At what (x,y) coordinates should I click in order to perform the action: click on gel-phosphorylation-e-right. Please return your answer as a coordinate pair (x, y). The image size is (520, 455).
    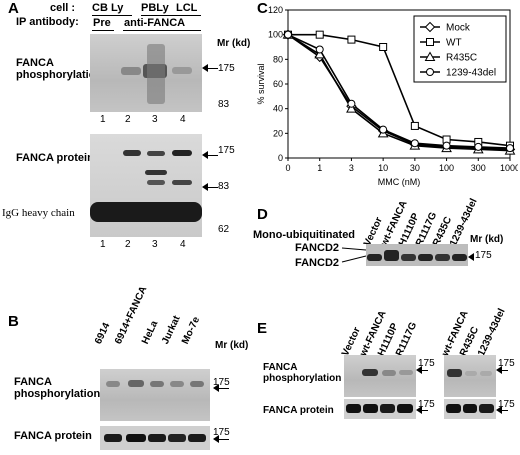
    Looking at the image, I should click on (470, 376).